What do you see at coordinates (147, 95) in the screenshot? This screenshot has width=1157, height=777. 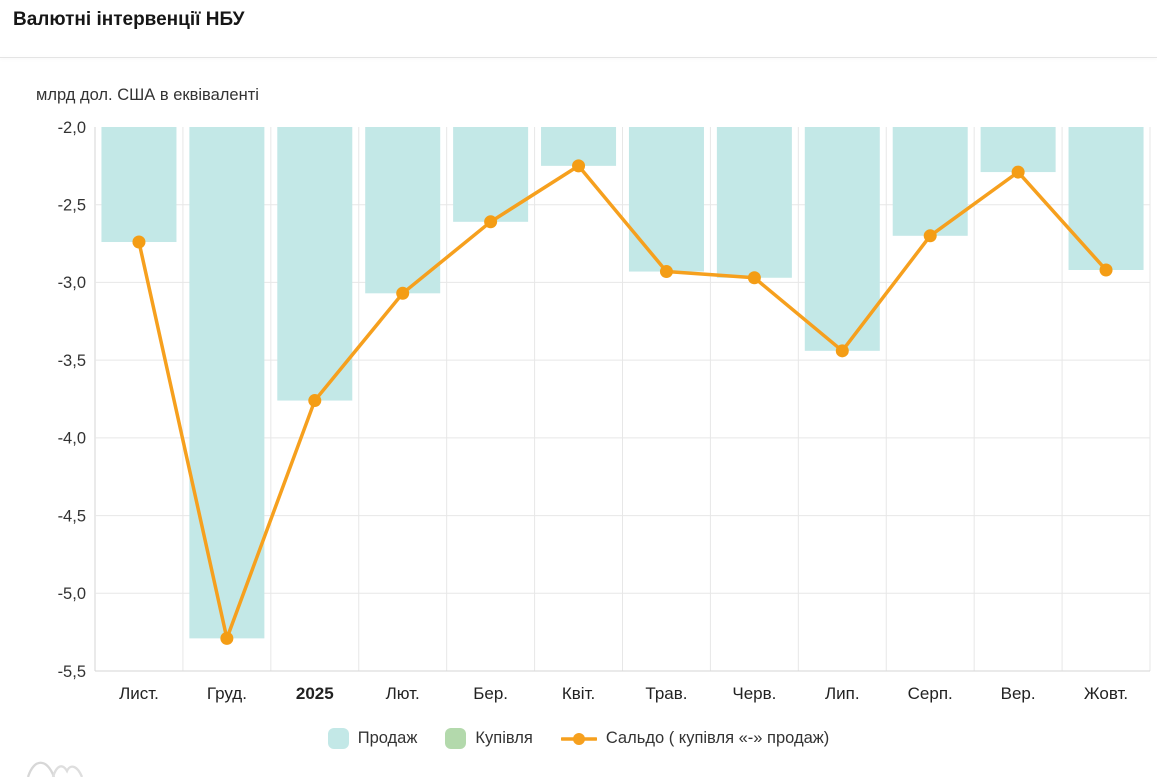 I see `y-axis-unit-label: млрд дол. США в еквіваленті` at bounding box center [147, 95].